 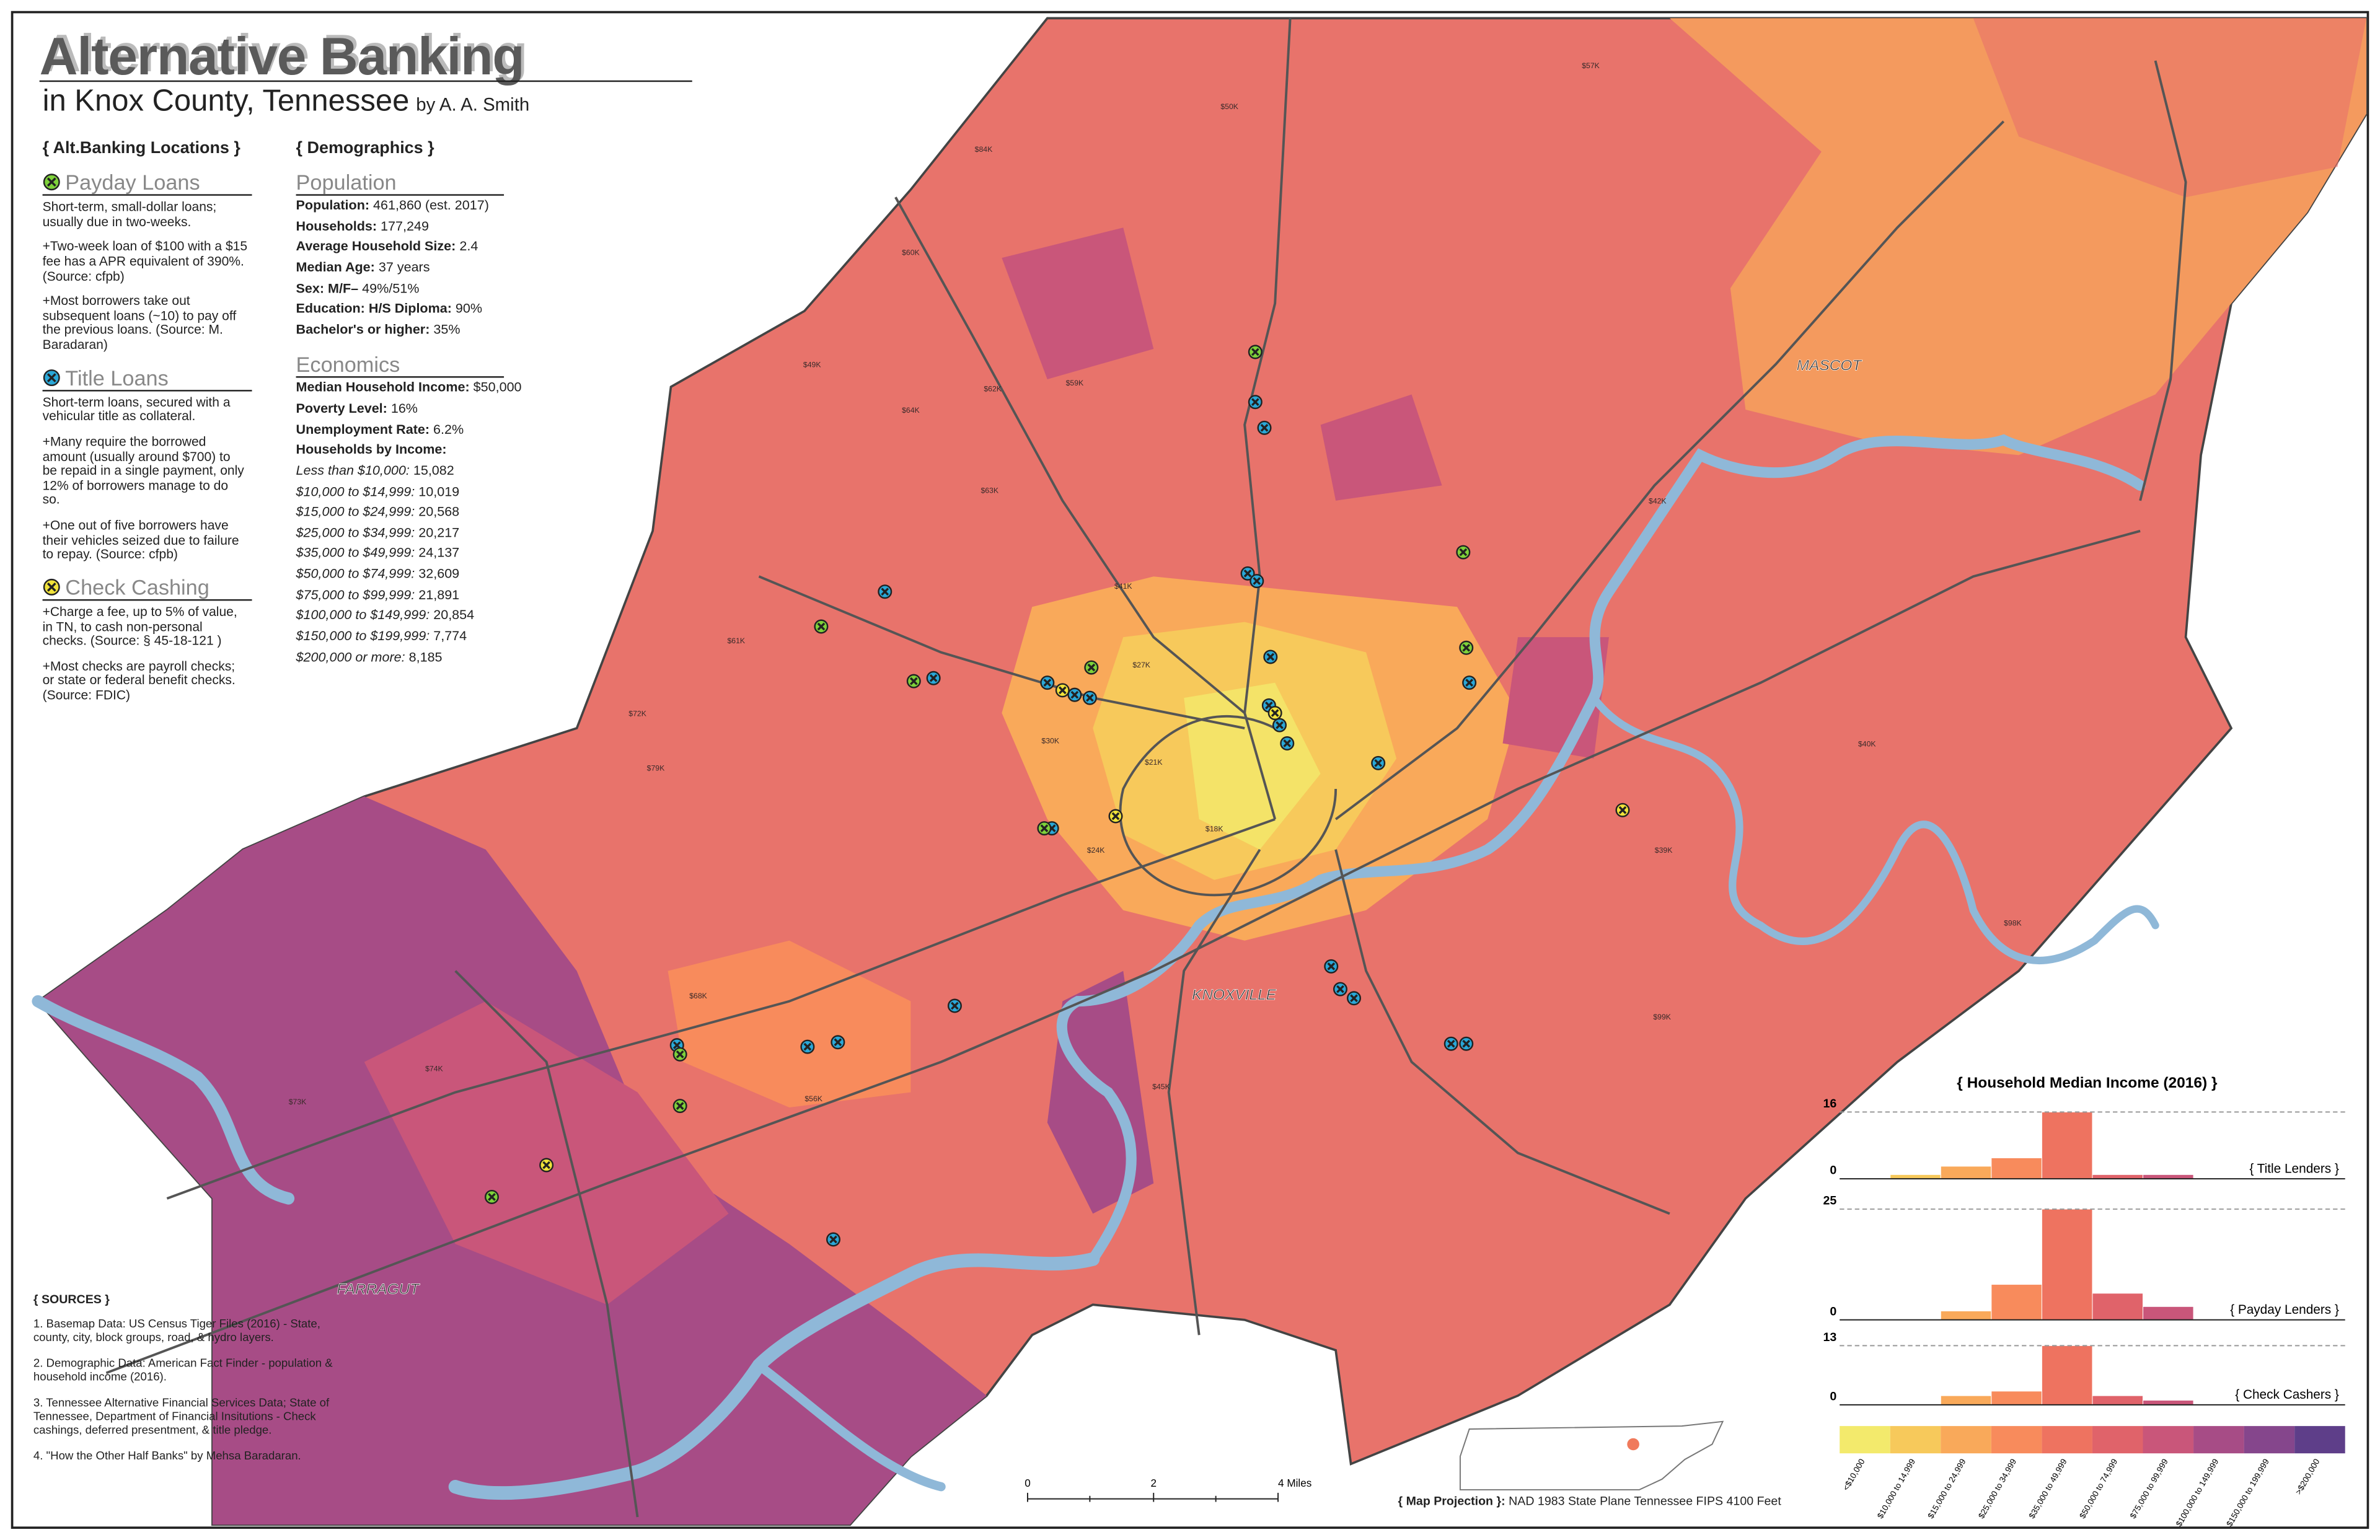 I want to click on income-label: $45K, so click(x=1161, y=1087).